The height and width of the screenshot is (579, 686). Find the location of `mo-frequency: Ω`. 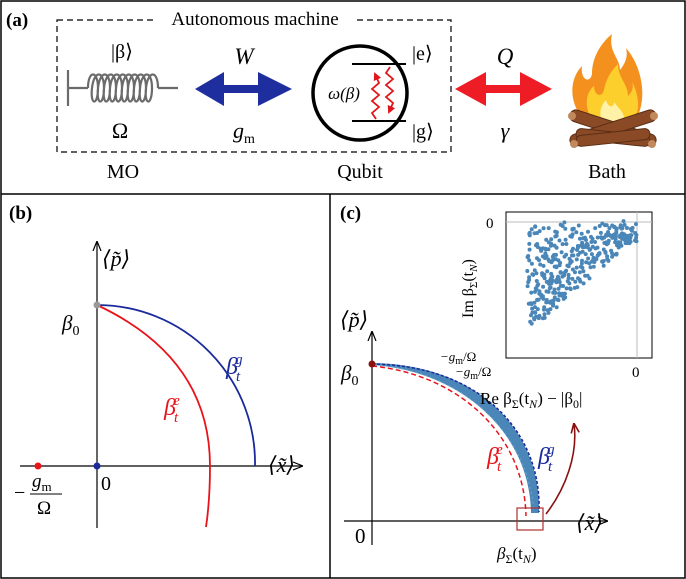

mo-frequency: Ω is located at coordinates (120, 130).